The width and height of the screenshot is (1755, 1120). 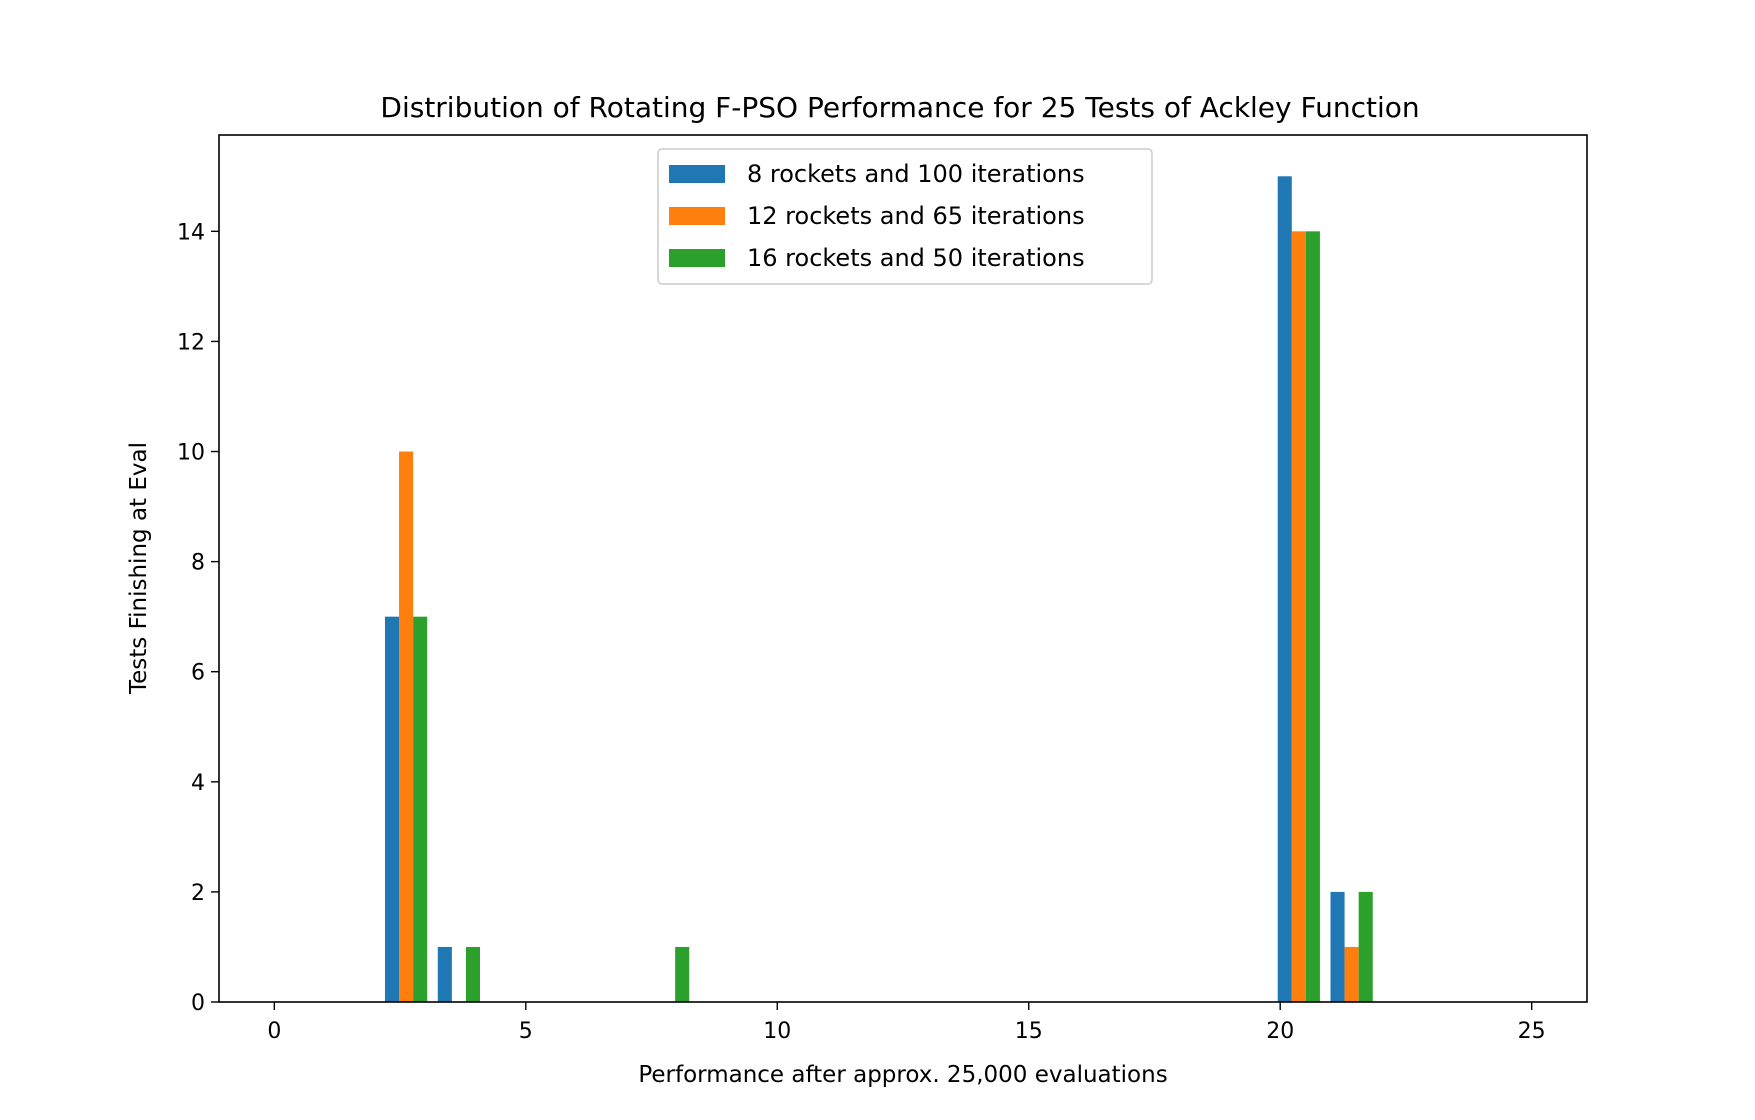 What do you see at coordinates (191, 453) in the screenshot?
I see `y-tick-label: 10` at bounding box center [191, 453].